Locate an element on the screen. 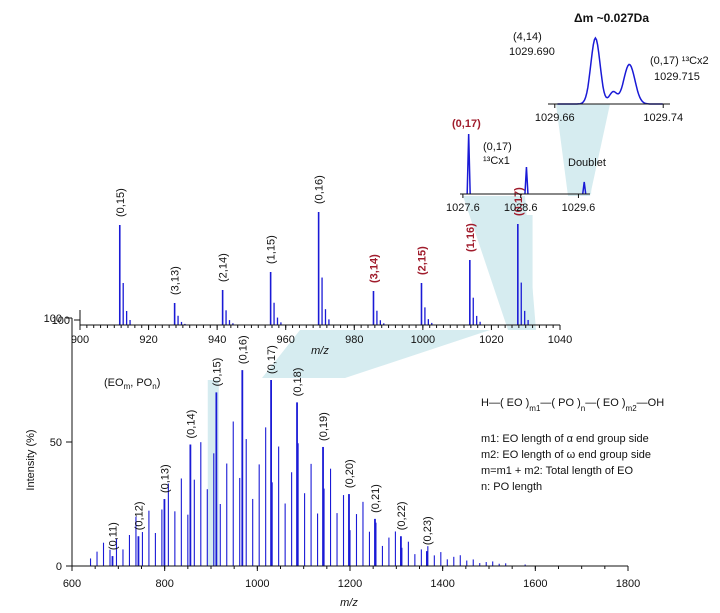  zoom4-peaks is located at coordinates (610, 70).